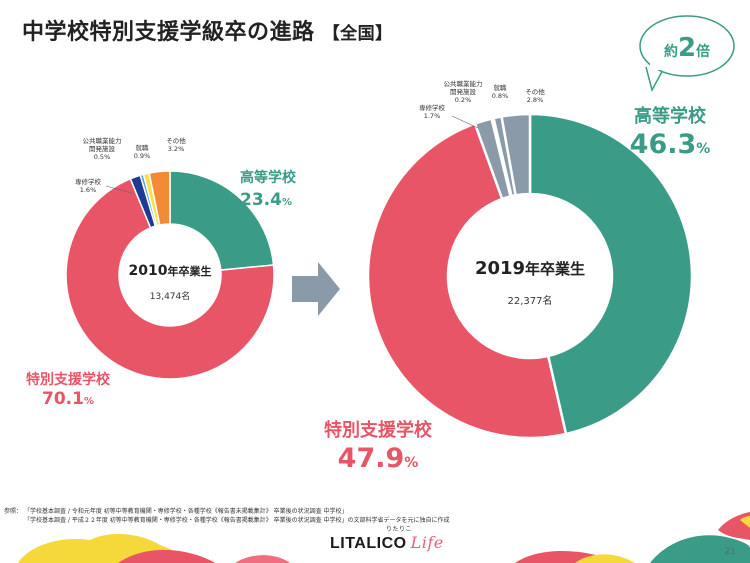  Describe the element at coordinates (730, 552) in the screenshot. I see `page-number: 21` at that location.